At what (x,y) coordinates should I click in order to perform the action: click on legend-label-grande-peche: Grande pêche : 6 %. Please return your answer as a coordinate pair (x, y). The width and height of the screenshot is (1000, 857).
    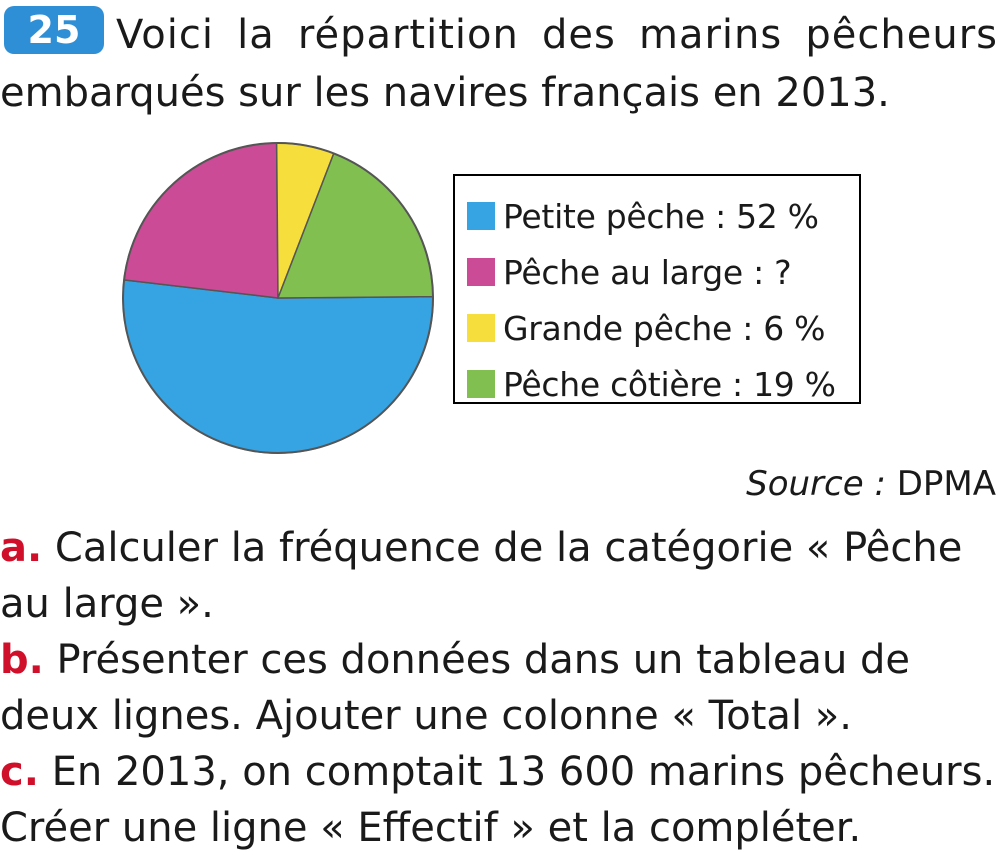
    Looking at the image, I should click on (664, 328).